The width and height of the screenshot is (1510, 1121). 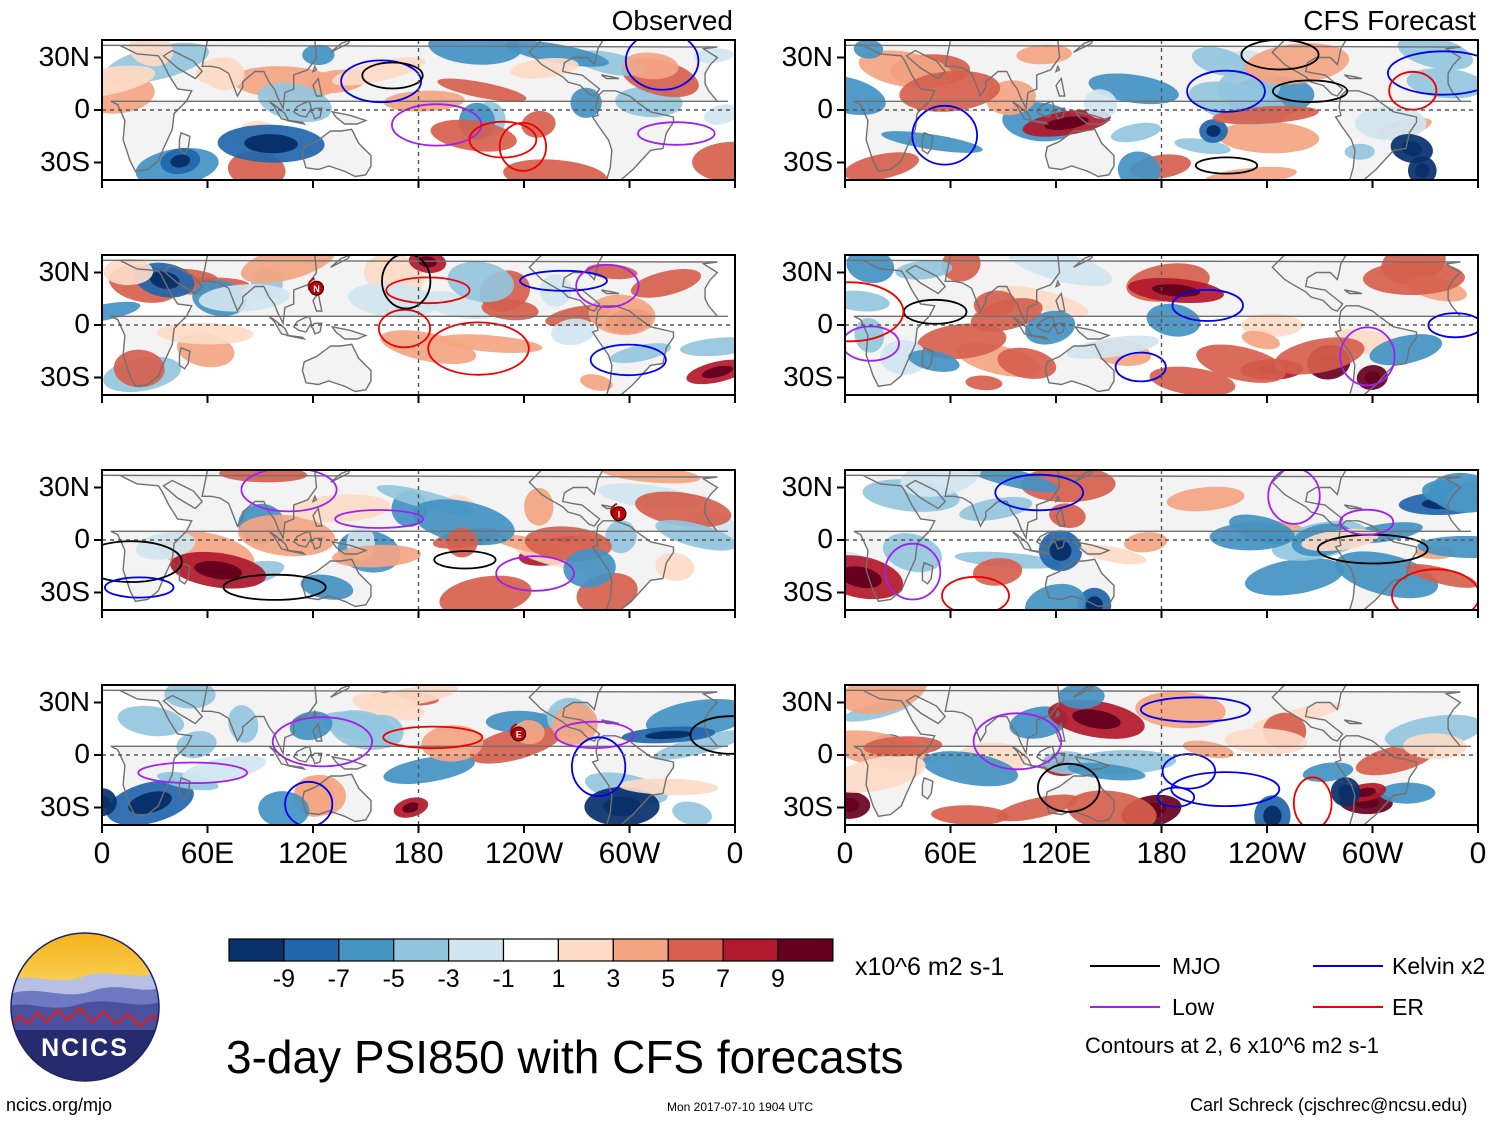 What do you see at coordinates (930, 967) in the screenshot?
I see `colorbar-units: x10^6 m2 s-1` at bounding box center [930, 967].